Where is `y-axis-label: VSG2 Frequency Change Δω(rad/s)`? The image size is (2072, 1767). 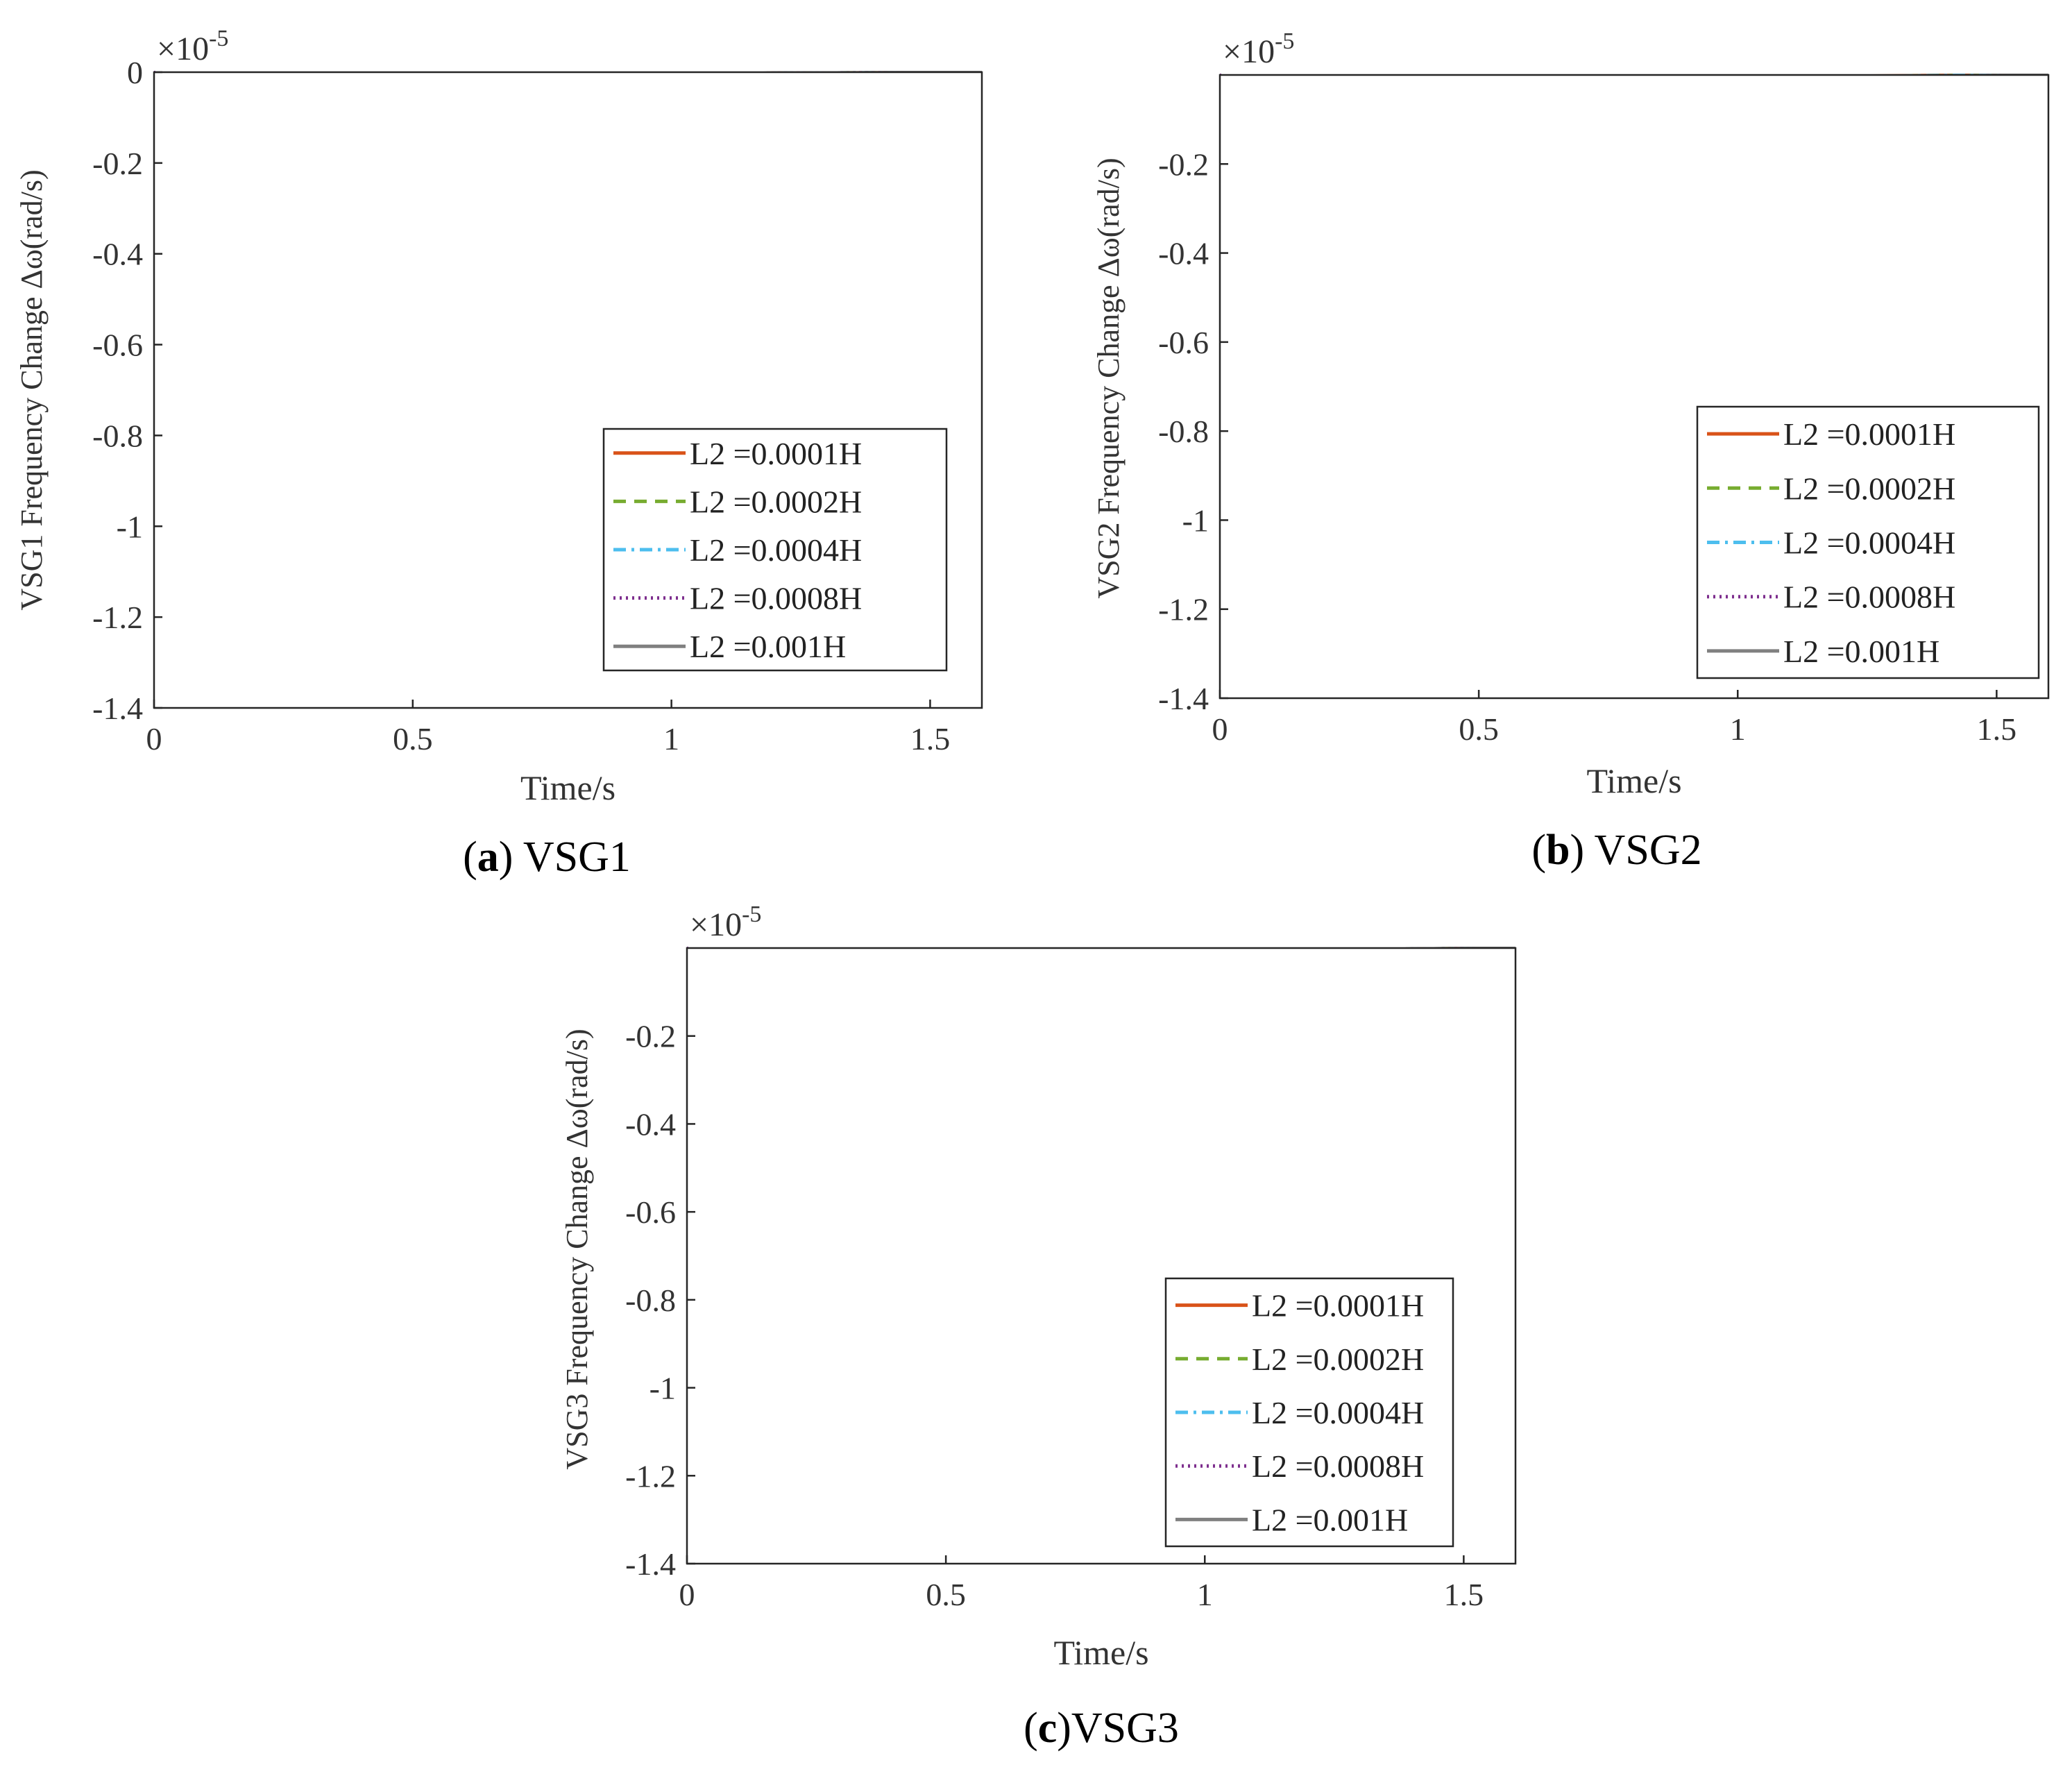 y-axis-label: VSG2 Frequency Change Δω(rad/s) is located at coordinates (1109, 378).